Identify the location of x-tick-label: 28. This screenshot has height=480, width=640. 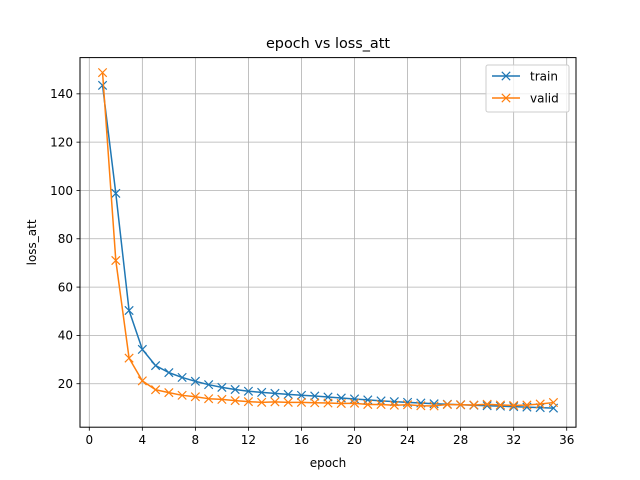
(460, 440).